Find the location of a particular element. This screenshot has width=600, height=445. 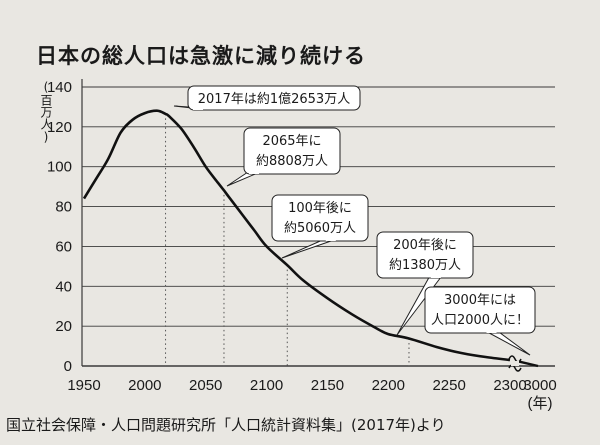

y-axis-label: 百万人 is located at coordinates (46, 112).